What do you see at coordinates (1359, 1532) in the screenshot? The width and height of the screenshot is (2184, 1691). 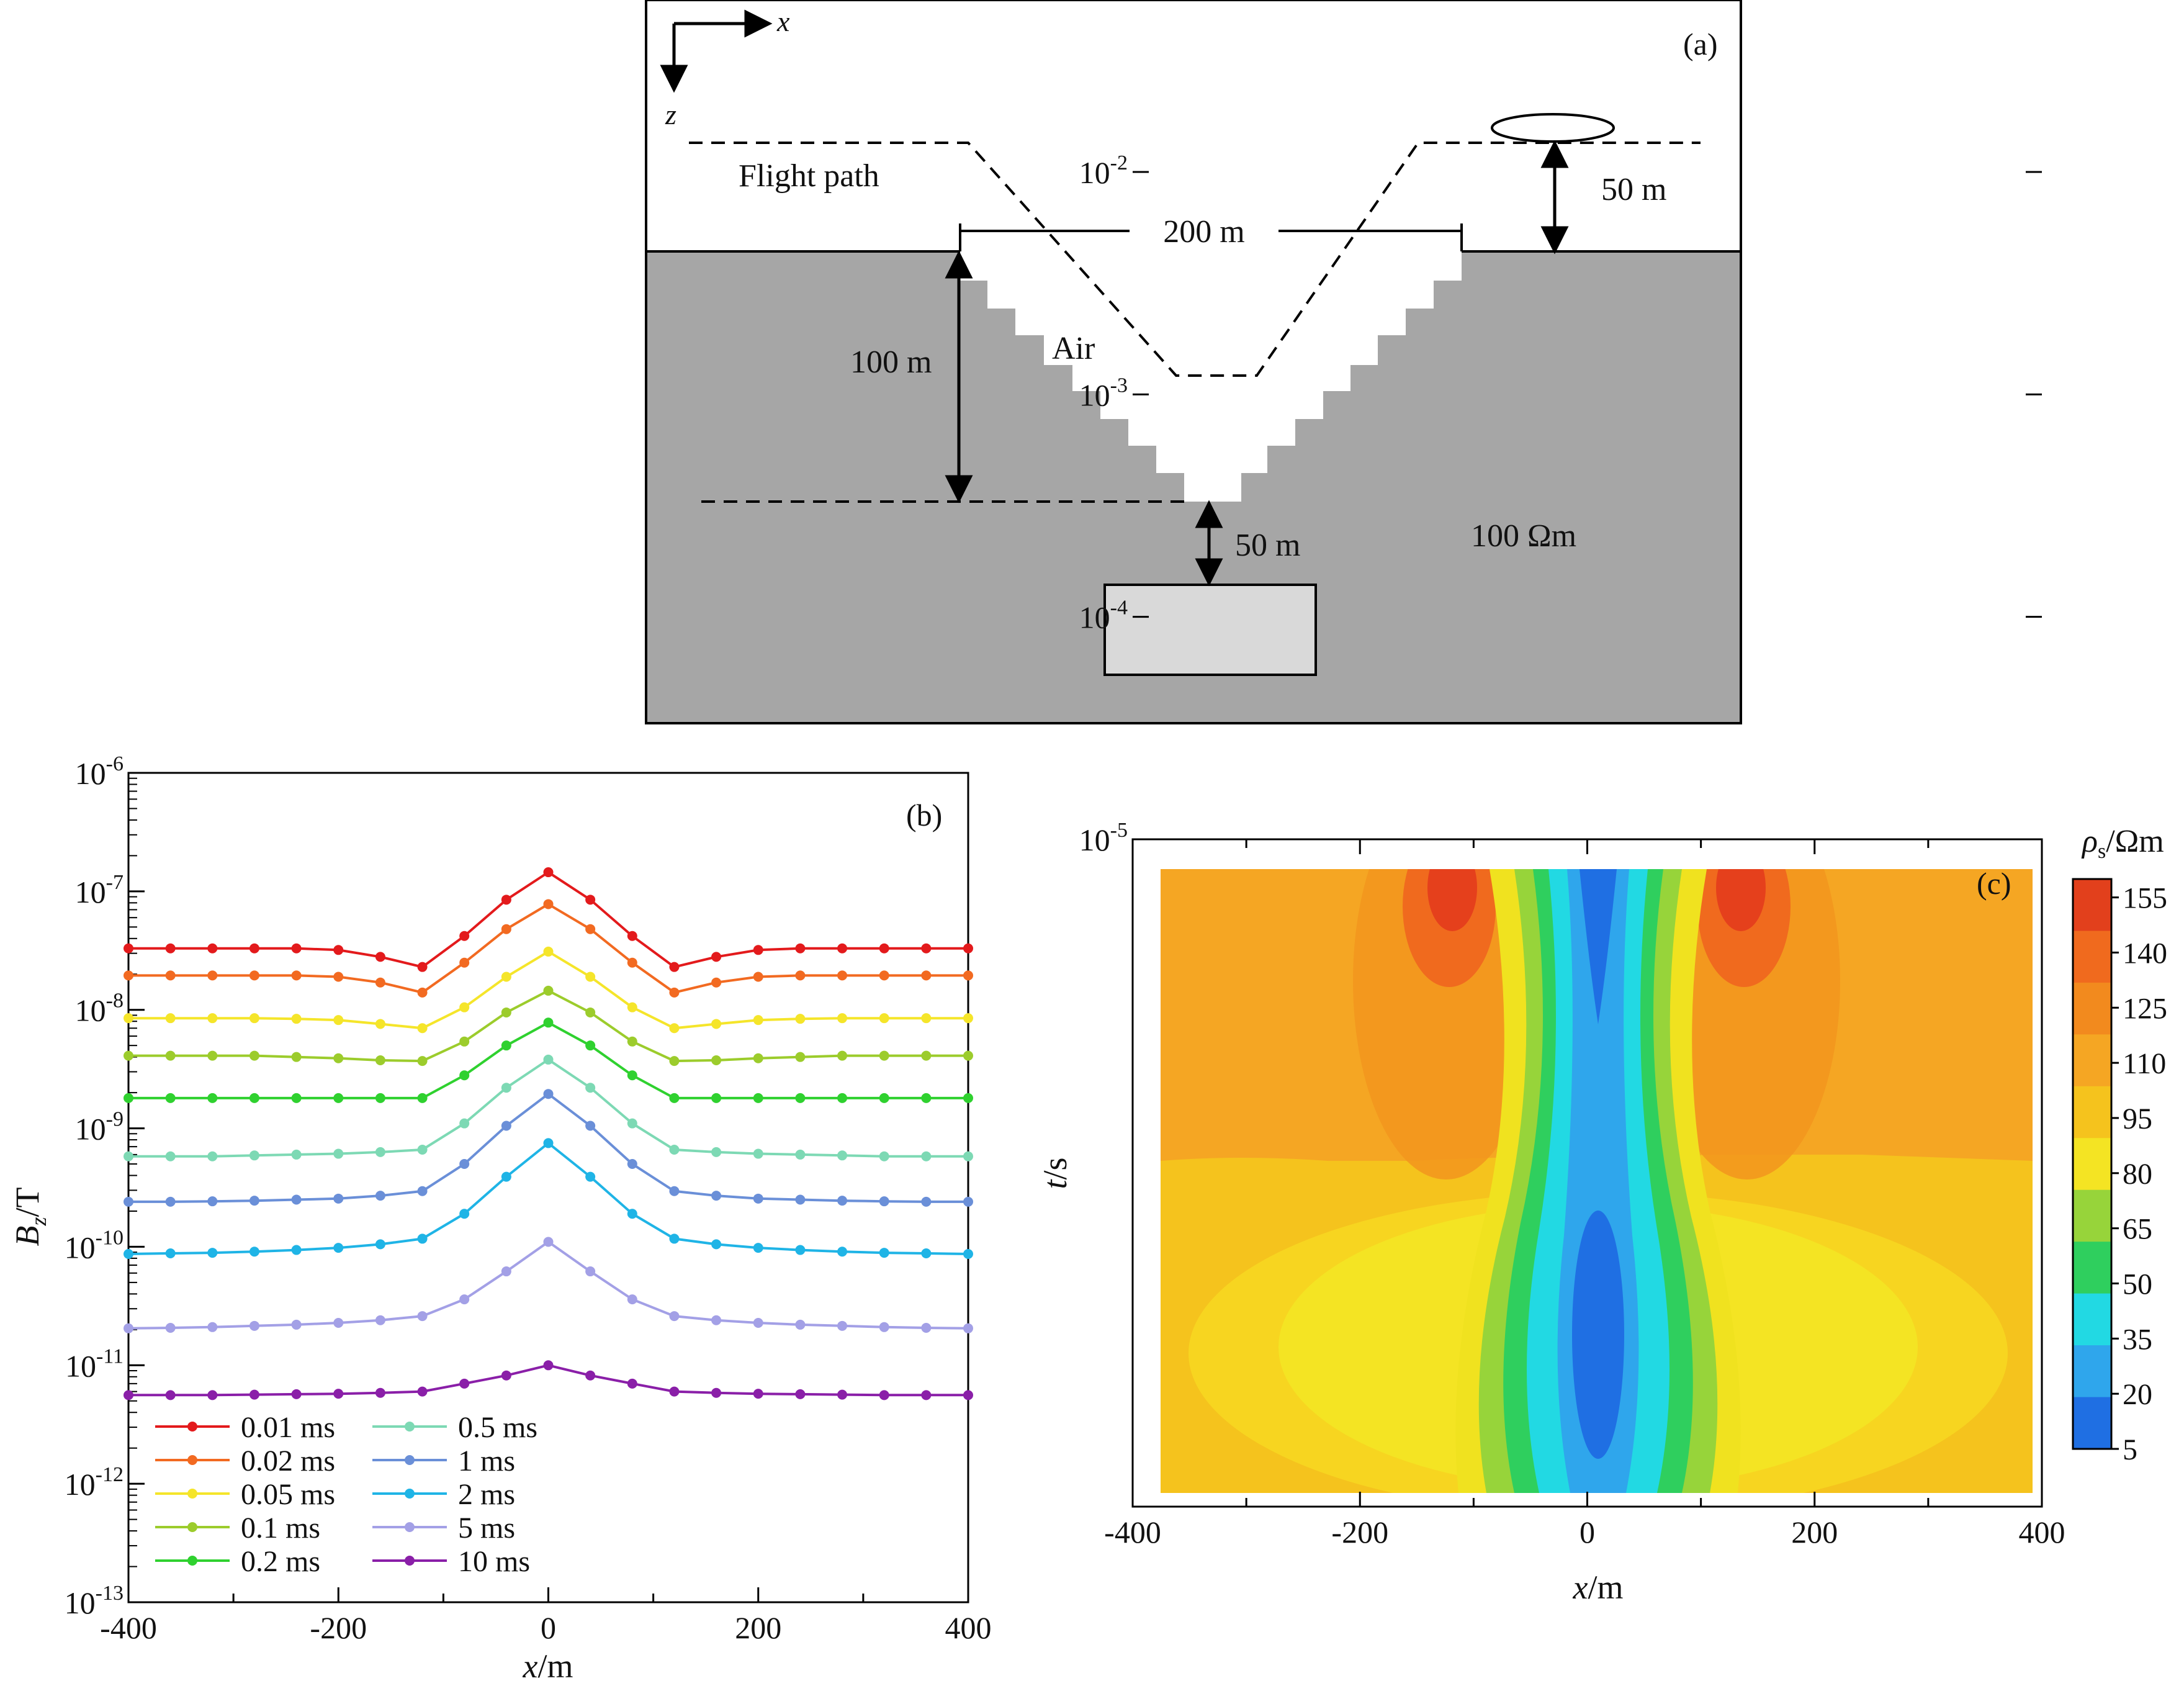 I see `c-xtick-label: -200` at bounding box center [1359, 1532].